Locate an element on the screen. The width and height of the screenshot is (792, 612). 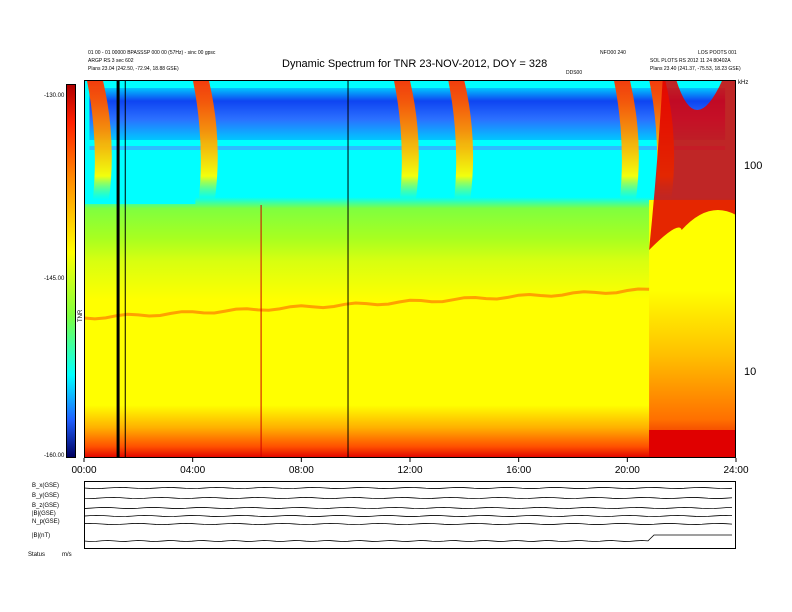
lower-panel-frame is located at coordinates (410, 515).